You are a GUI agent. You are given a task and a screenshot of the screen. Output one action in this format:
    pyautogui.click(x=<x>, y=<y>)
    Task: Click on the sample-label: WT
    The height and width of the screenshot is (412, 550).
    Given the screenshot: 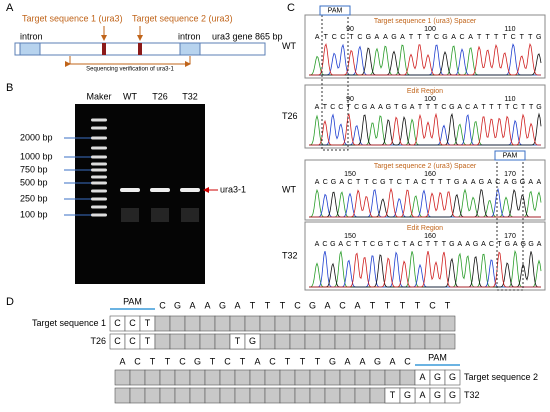 What is the action you would take?
    pyautogui.click(x=289, y=189)
    